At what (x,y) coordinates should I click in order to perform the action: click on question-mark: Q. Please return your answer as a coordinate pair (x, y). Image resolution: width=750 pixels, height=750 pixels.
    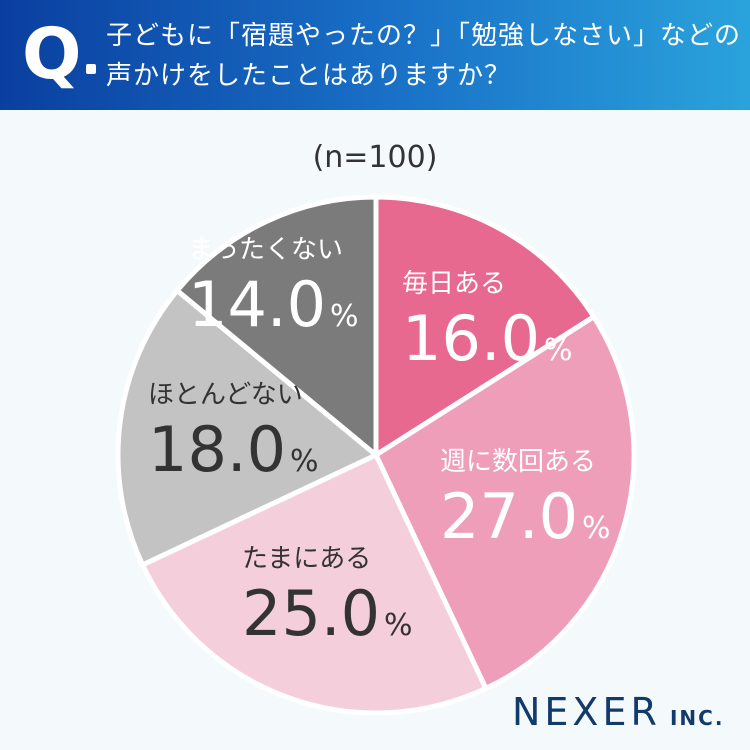
    Looking at the image, I should click on (52, 54).